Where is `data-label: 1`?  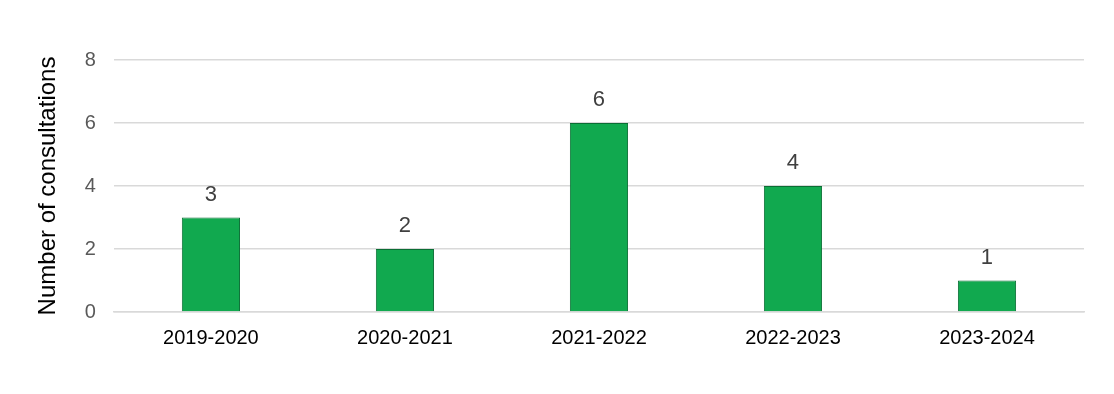
data-label: 1 is located at coordinates (987, 256).